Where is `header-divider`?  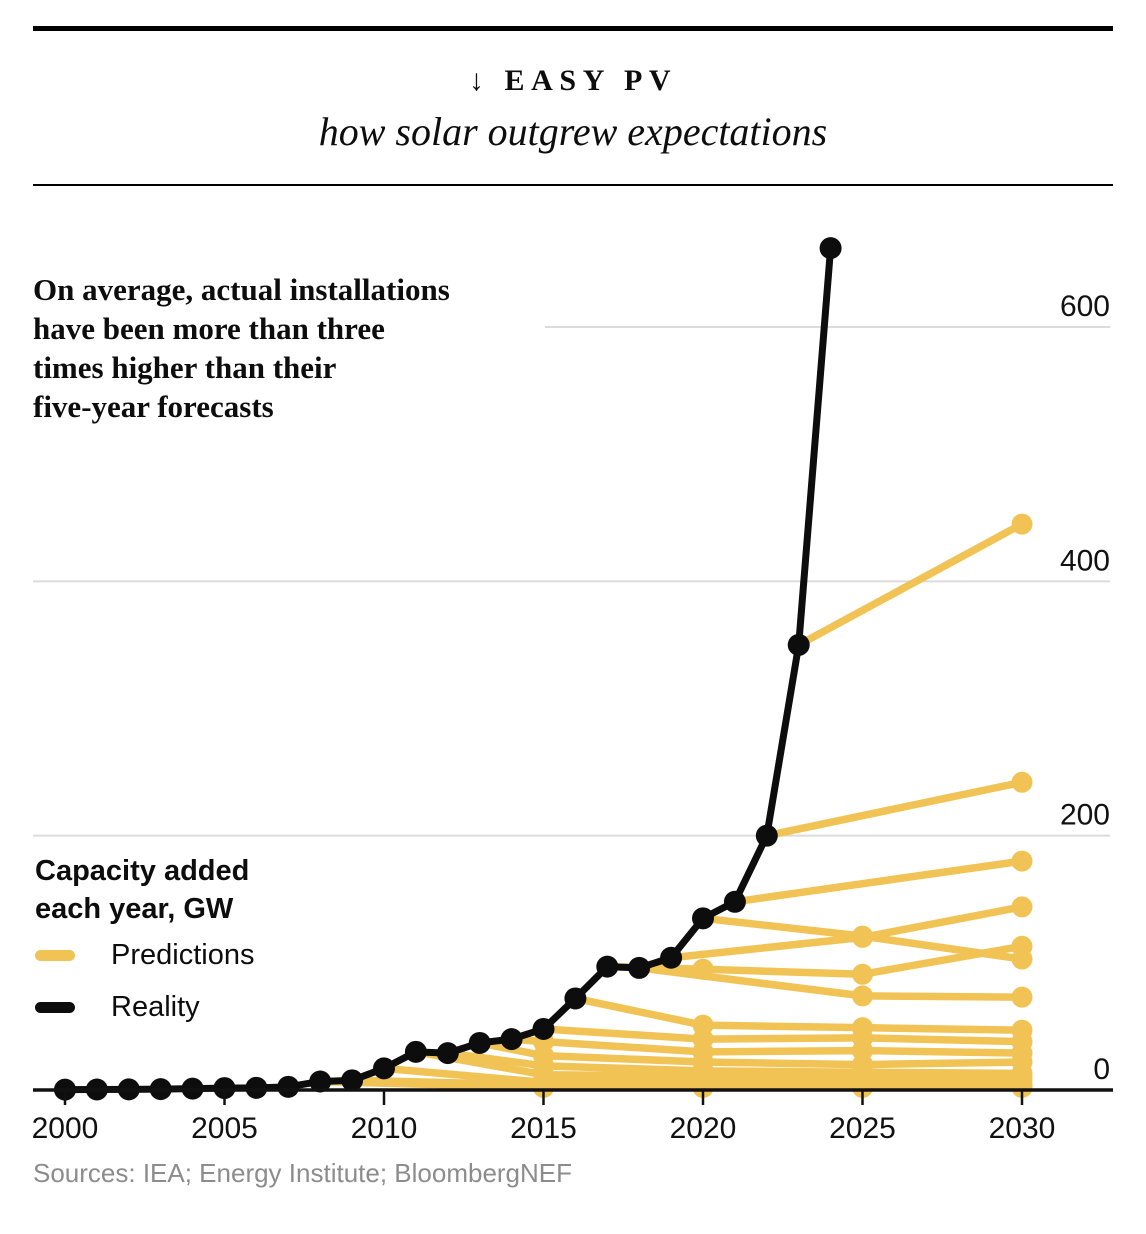 header-divider is located at coordinates (573, 185).